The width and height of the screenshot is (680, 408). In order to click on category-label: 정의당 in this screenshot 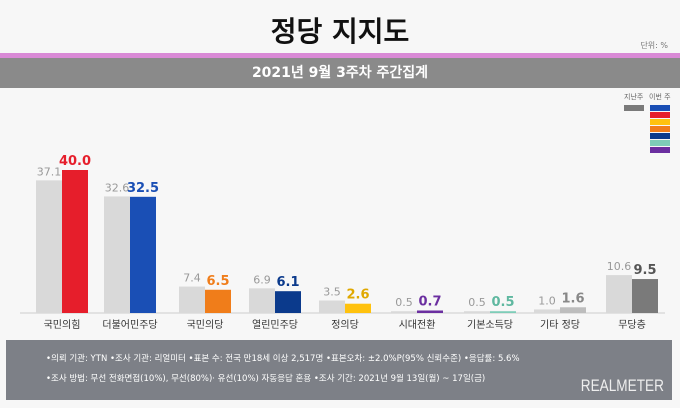, I will do `click(345, 325)`.